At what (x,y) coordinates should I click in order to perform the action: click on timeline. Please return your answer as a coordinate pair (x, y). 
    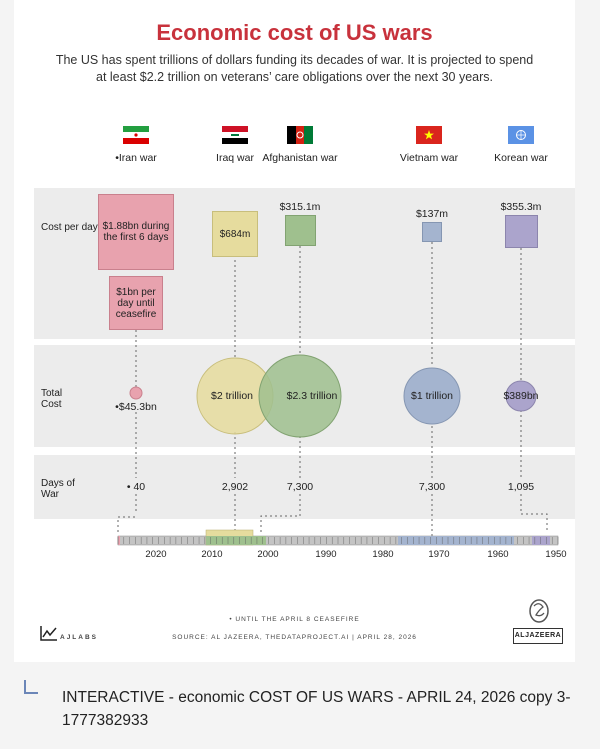
    Looking at the image, I should click on (338, 537).